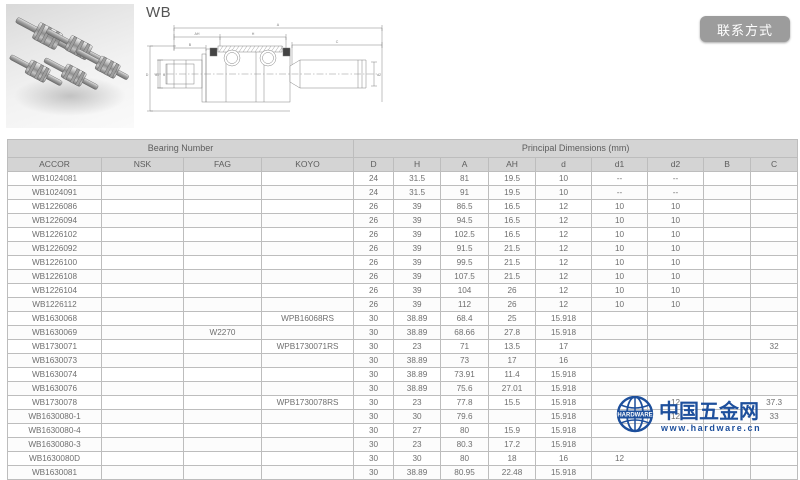 The image size is (800, 480). I want to click on drawing-label-d2: d2, so click(379, 75).